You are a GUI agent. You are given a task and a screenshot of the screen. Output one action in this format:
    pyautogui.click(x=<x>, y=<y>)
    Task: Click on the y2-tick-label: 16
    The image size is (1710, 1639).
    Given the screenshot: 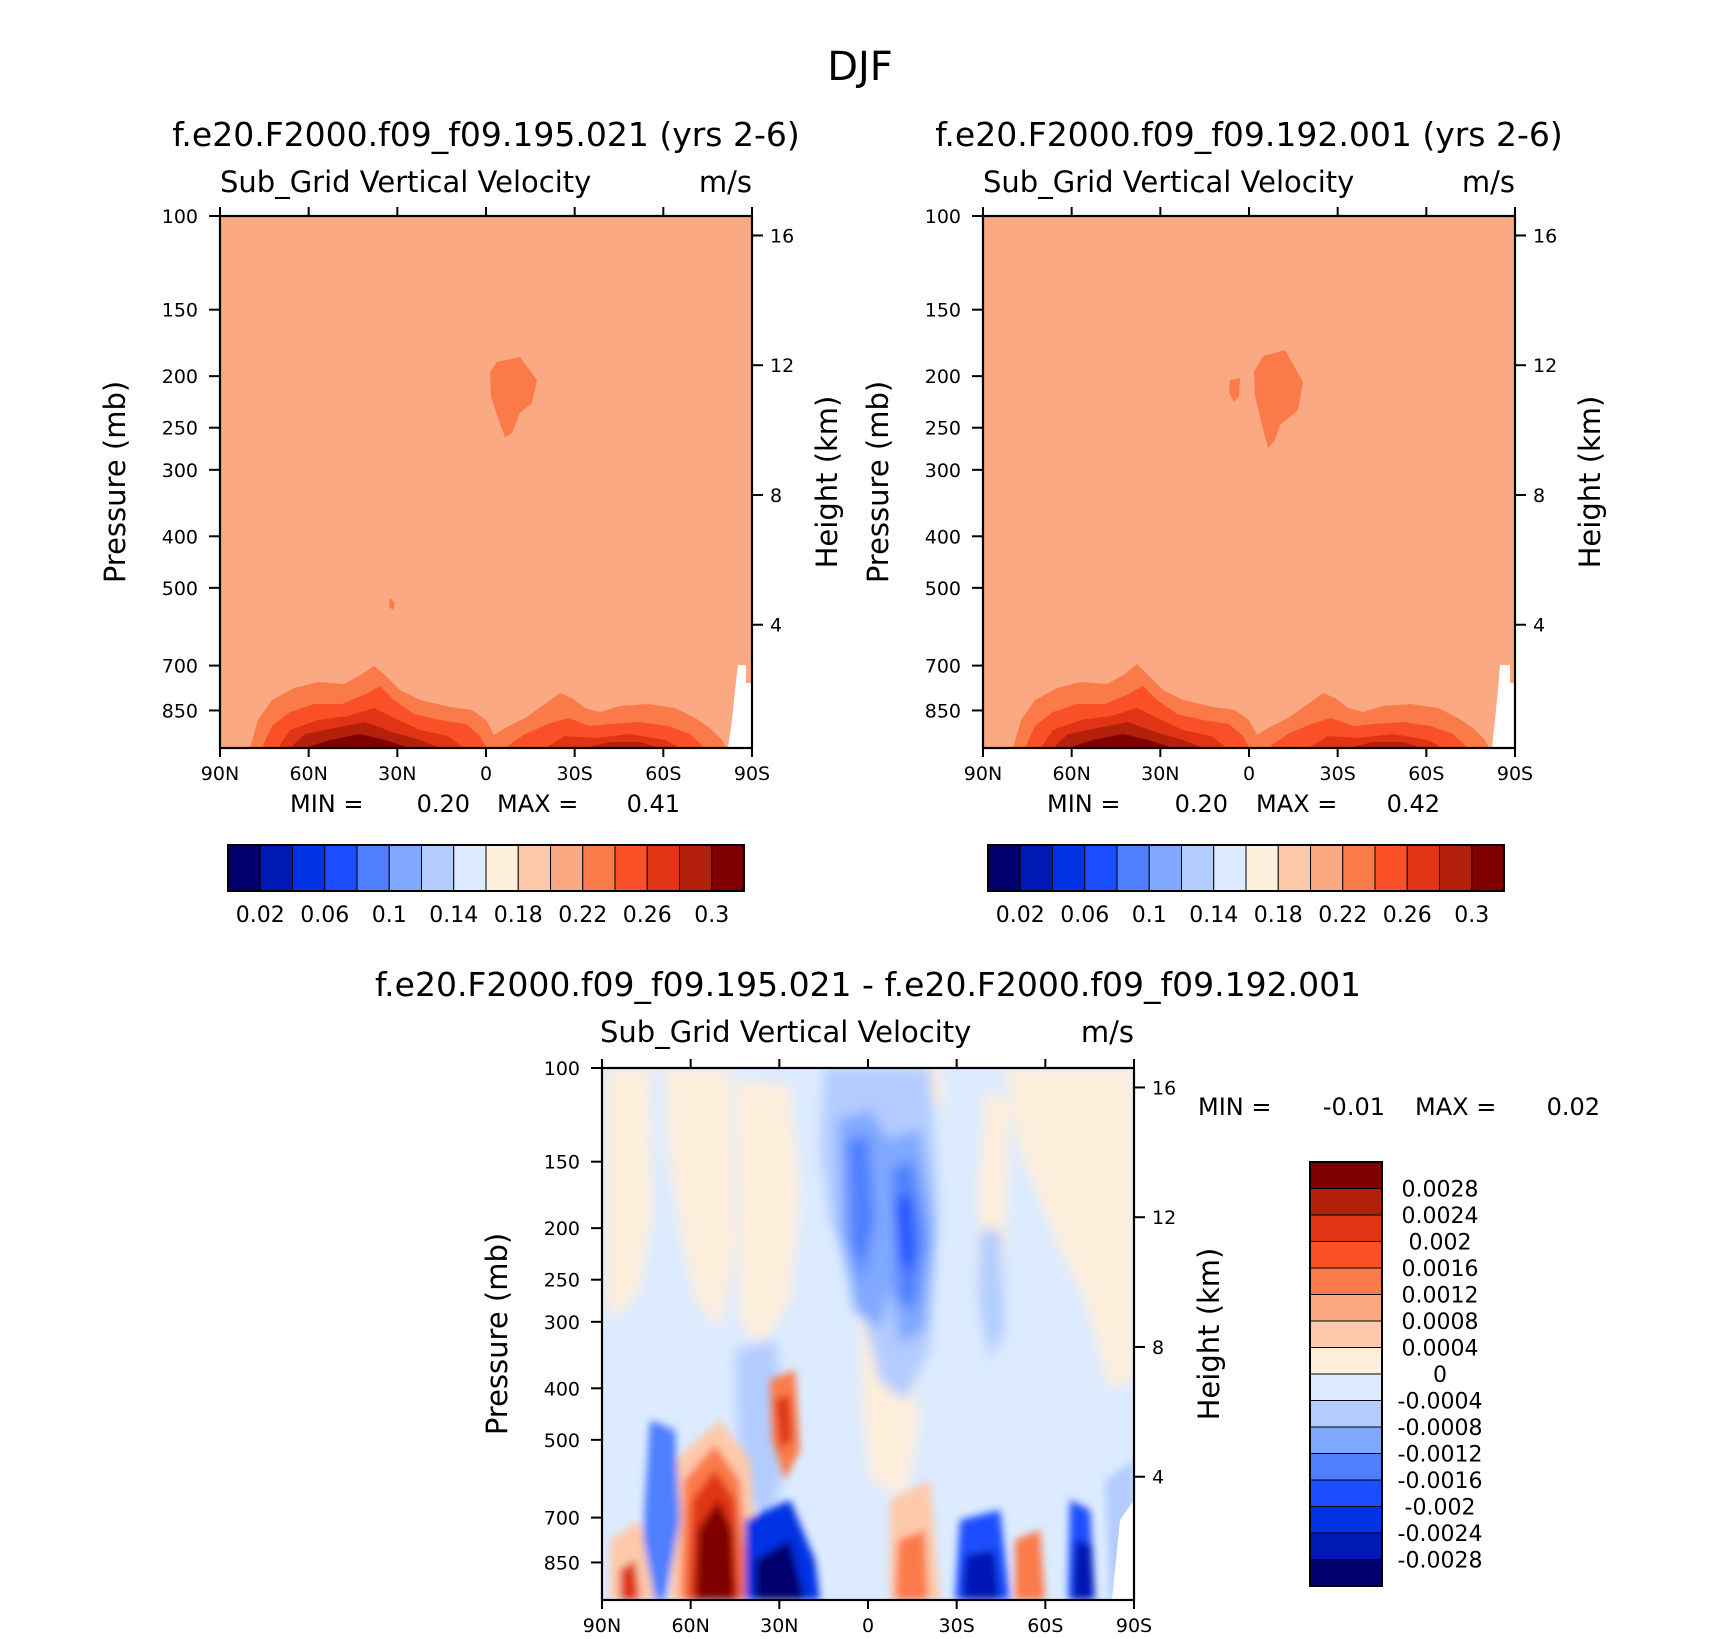 What is the action you would take?
    pyautogui.click(x=782, y=236)
    